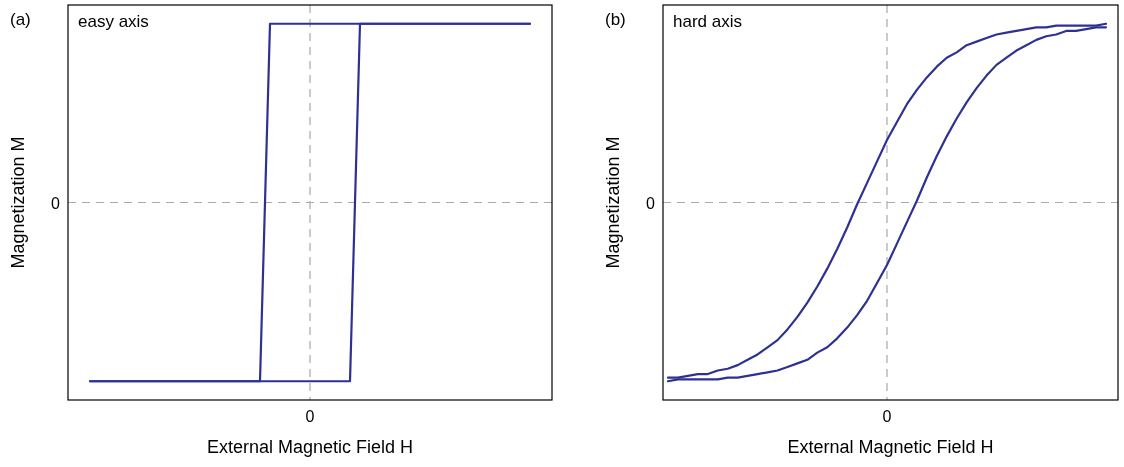  Describe the element at coordinates (615, 19) in the screenshot. I see `chart-title: (b)` at that location.